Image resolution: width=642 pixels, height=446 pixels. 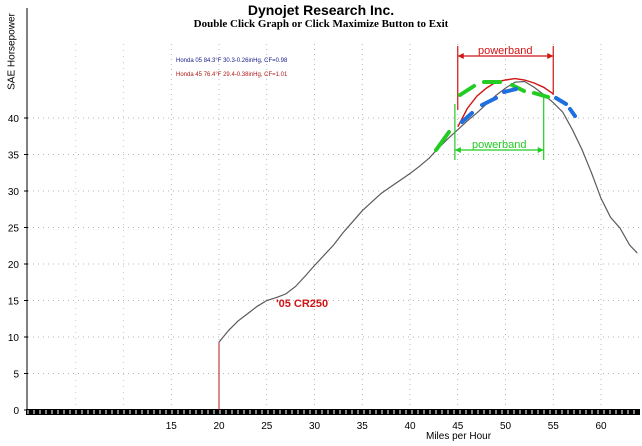 I want to click on x-tick-label: 30, so click(x=315, y=426).